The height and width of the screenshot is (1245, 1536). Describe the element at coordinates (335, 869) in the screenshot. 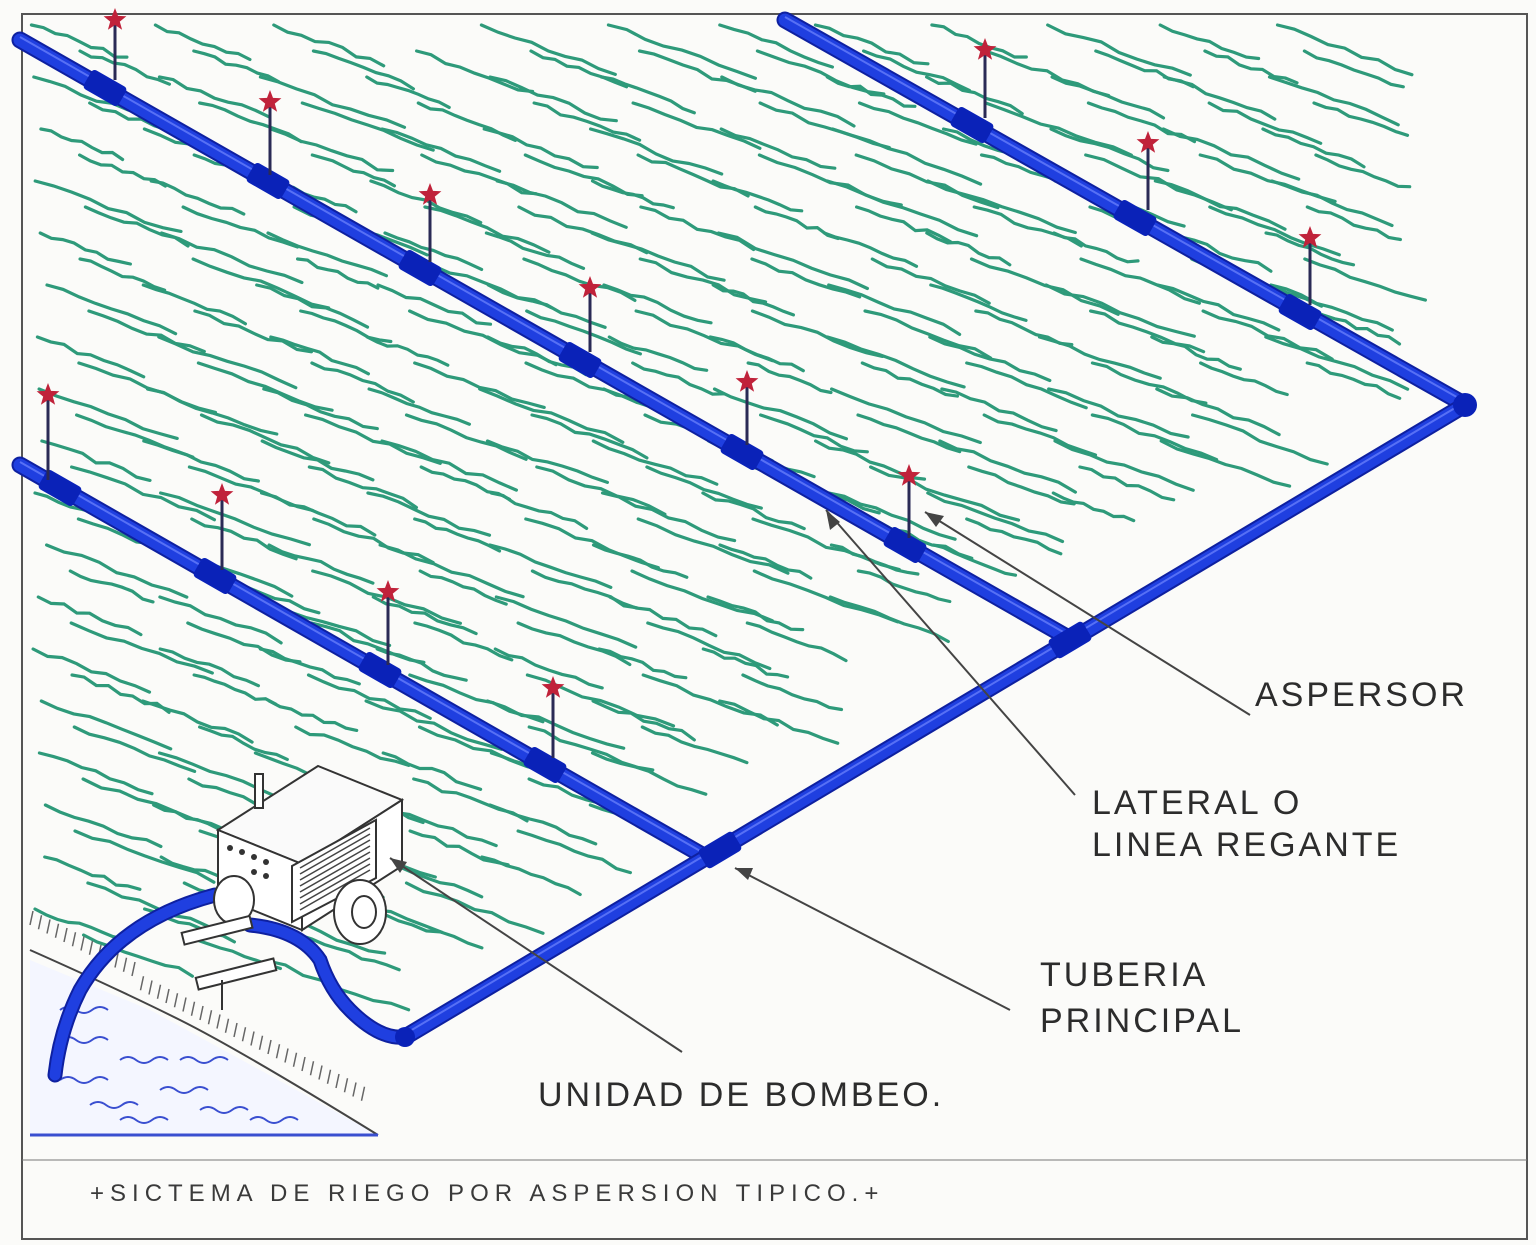

I see `radiator-grille` at that location.